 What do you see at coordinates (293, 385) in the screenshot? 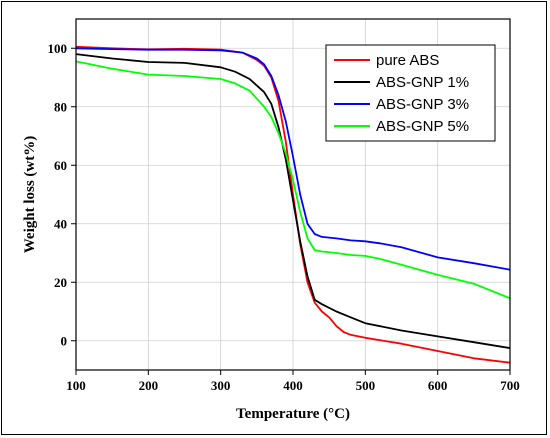
I see `x-tick-label: 400` at bounding box center [293, 385].